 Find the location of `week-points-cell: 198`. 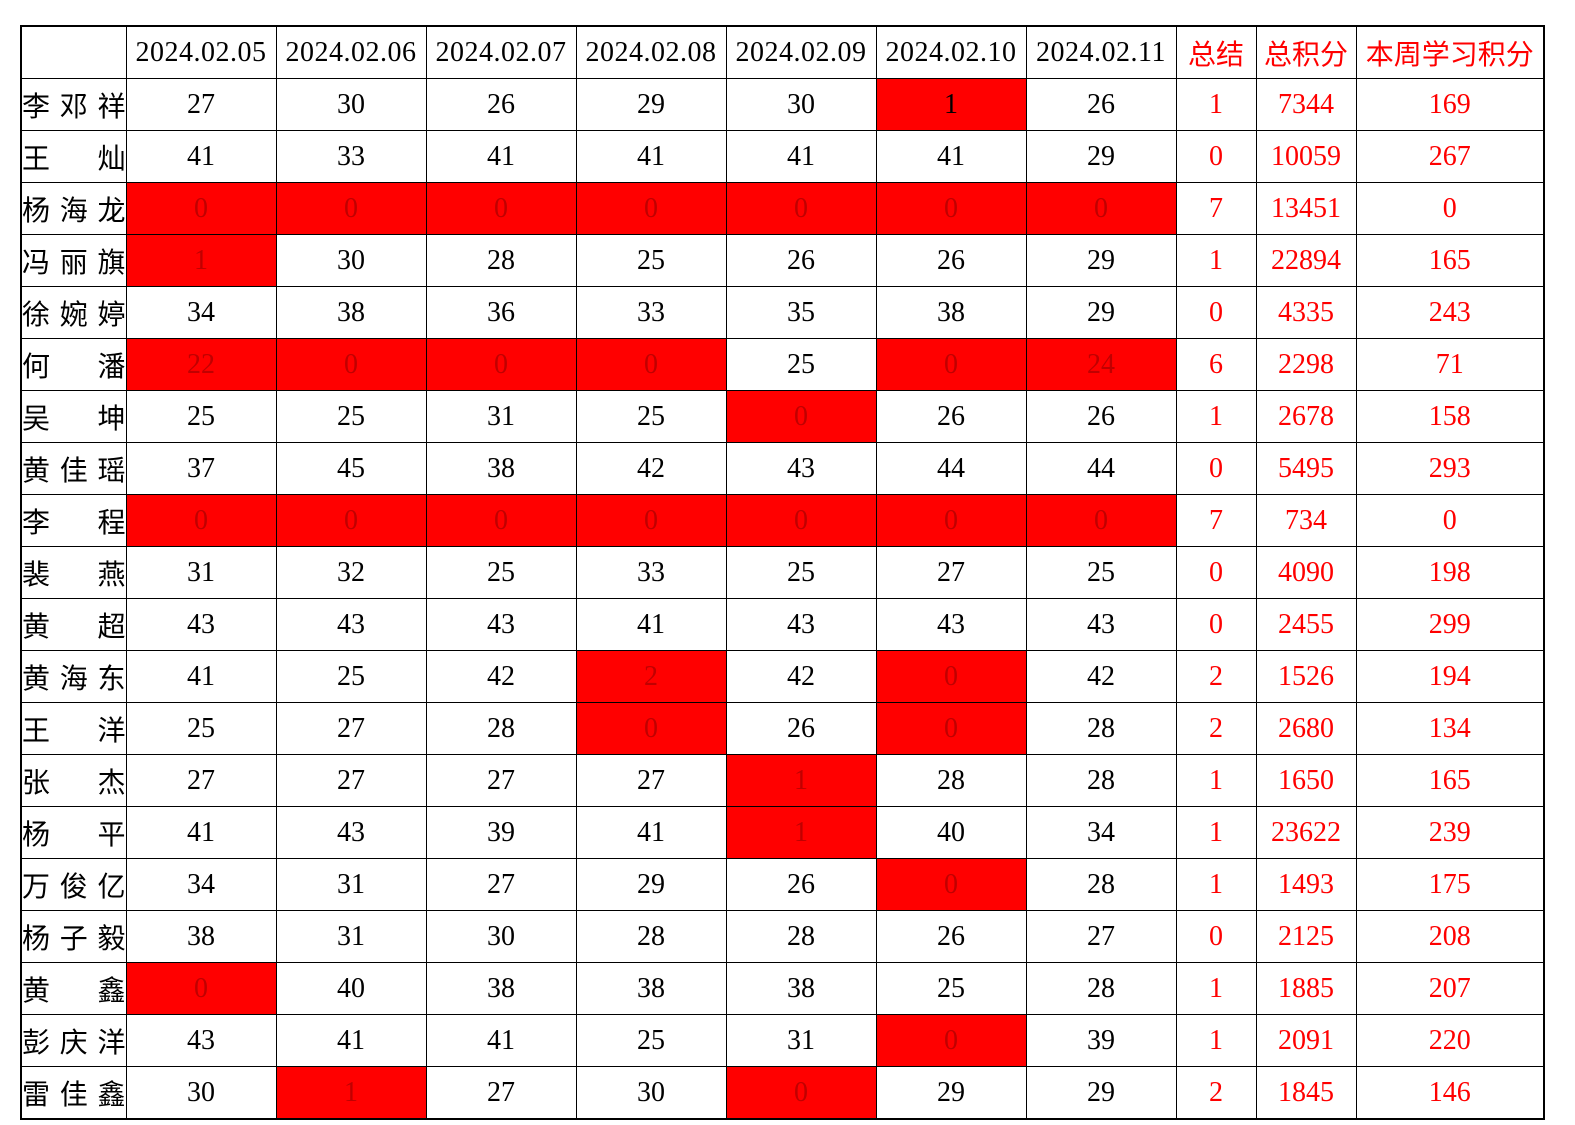

week-points-cell: 198 is located at coordinates (1450, 572).